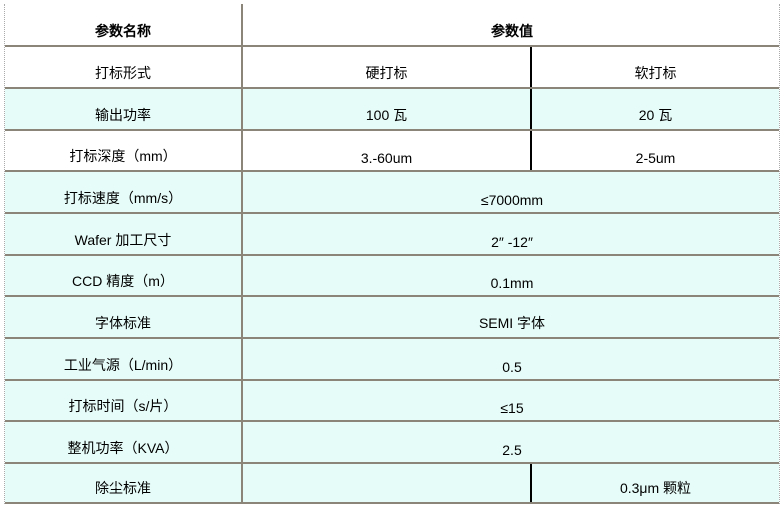 The width and height of the screenshot is (782, 509). What do you see at coordinates (512, 31) in the screenshot?
I see `header-value: 参数值` at bounding box center [512, 31].